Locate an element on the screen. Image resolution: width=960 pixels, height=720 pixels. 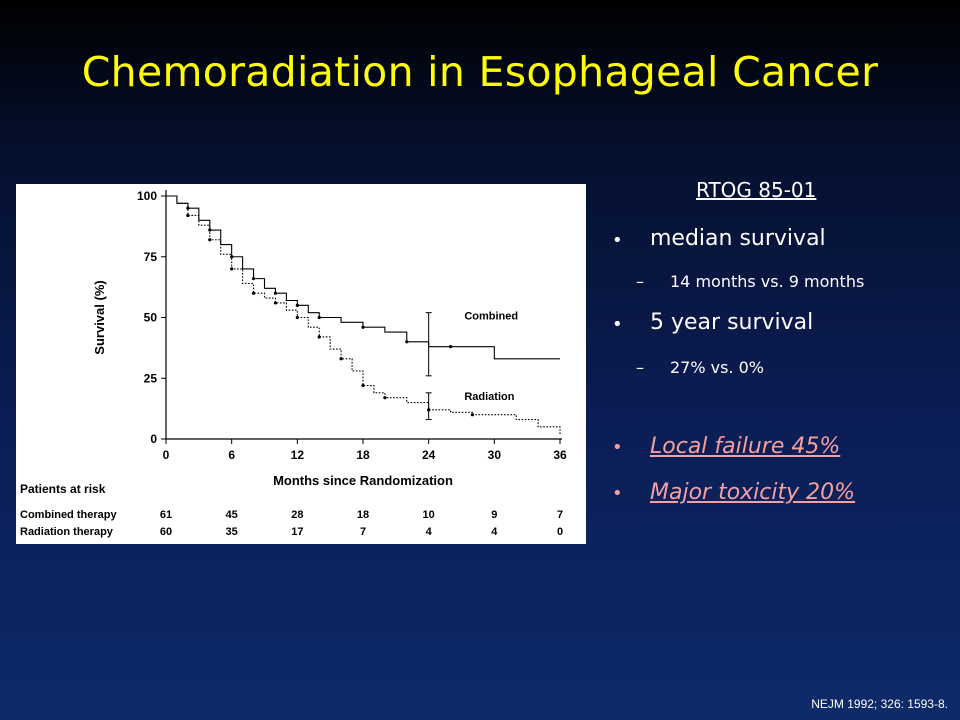
x-tick-label: 18 is located at coordinates (363, 455).